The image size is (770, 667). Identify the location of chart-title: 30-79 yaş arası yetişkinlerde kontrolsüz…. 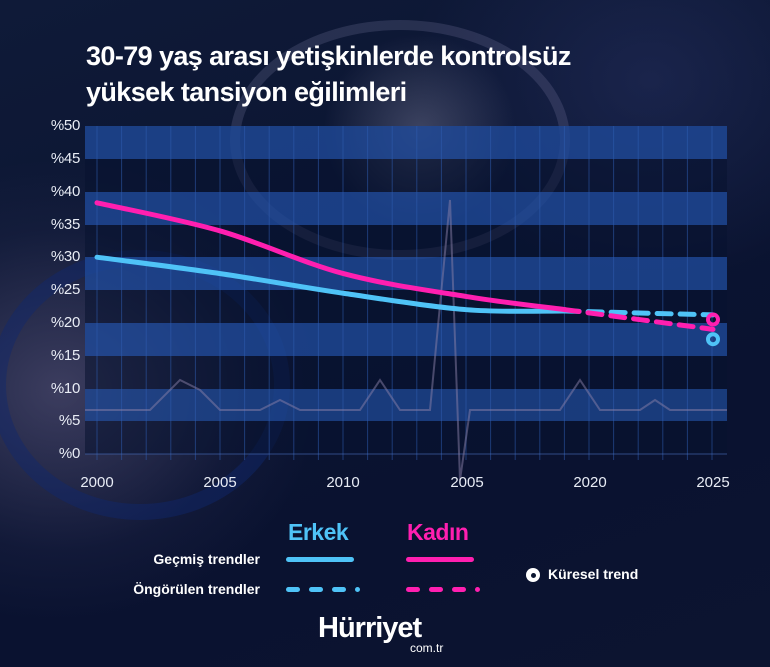
(328, 74).